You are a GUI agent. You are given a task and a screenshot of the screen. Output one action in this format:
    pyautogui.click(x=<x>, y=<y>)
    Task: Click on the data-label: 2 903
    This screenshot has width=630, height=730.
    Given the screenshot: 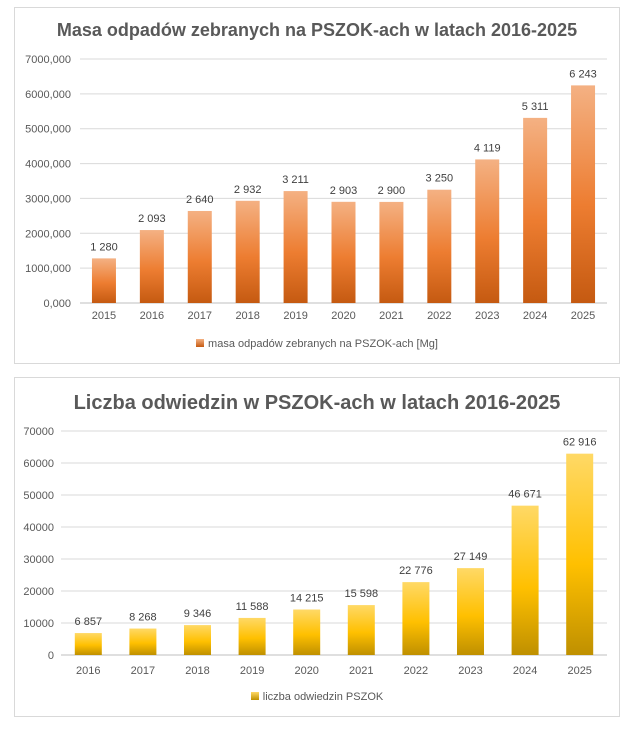 What is the action you would take?
    pyautogui.click(x=344, y=191)
    